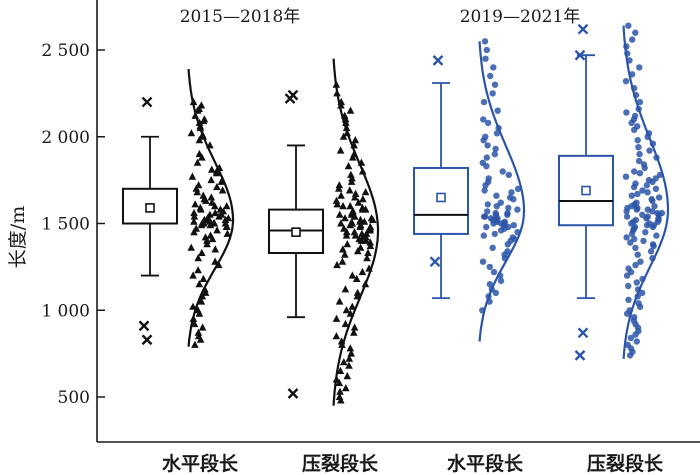 The image size is (700, 475). Describe the element at coordinates (380, 17) in the screenshot. I see `group-title-layer: 2015—2018年 2019—2021年` at that location.